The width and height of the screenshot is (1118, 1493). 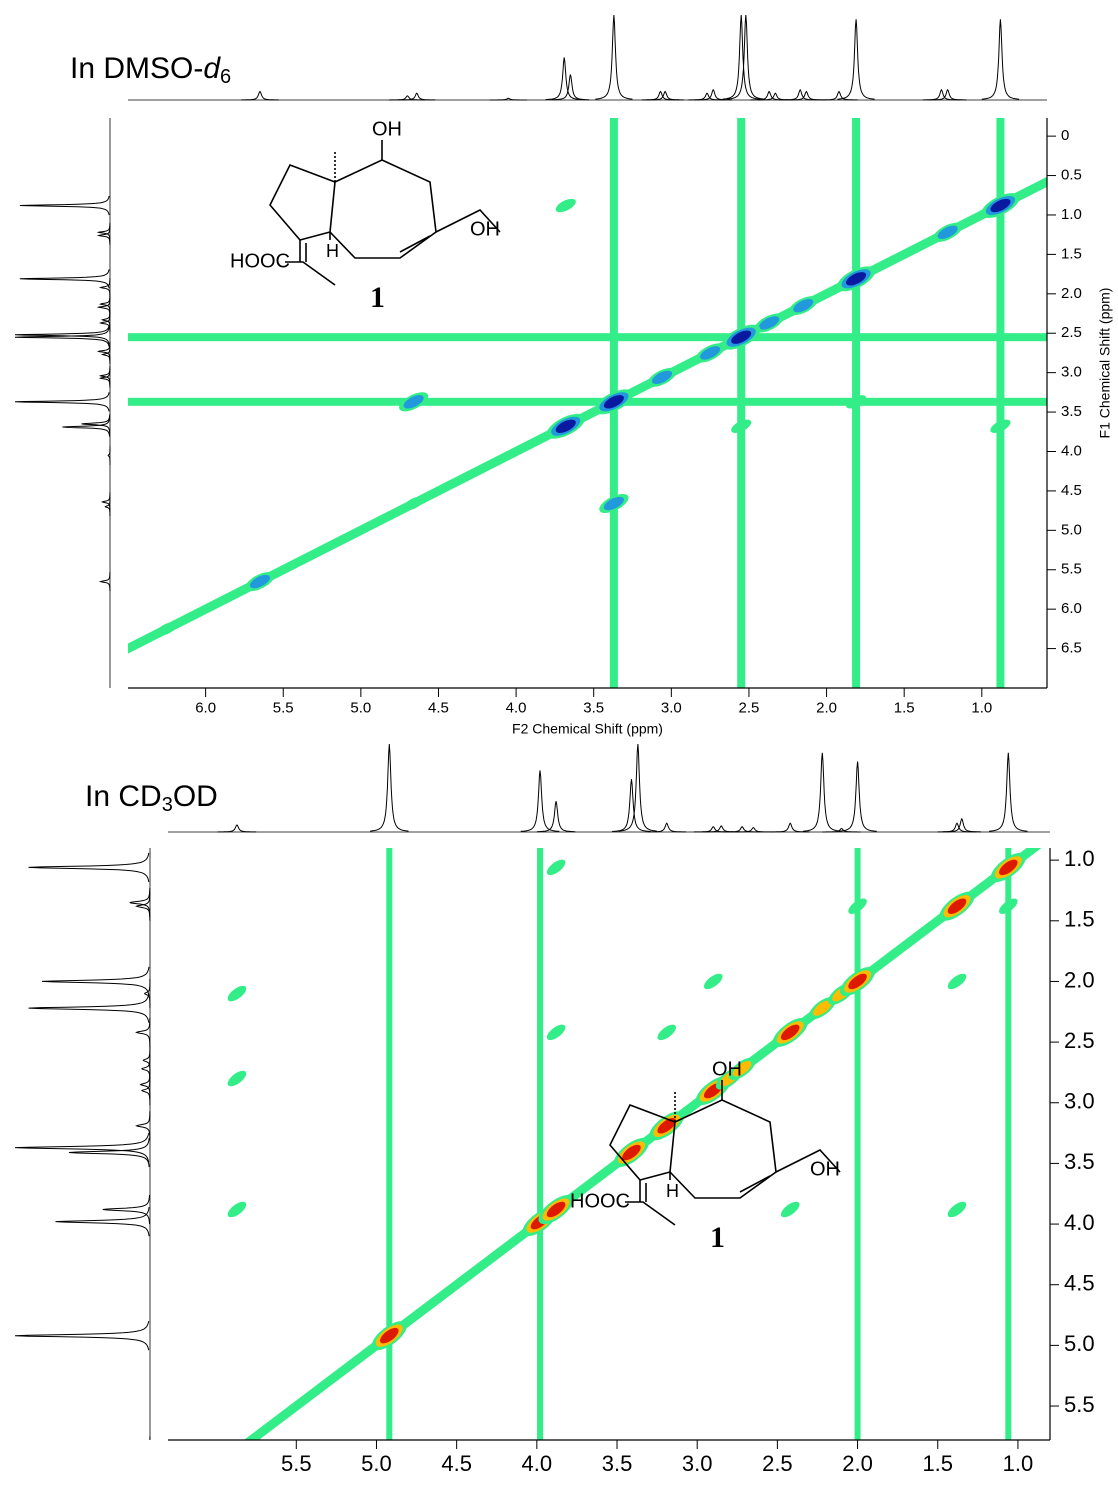 I want to click on y-tick-label: 5.5, so click(x=1071, y=569).